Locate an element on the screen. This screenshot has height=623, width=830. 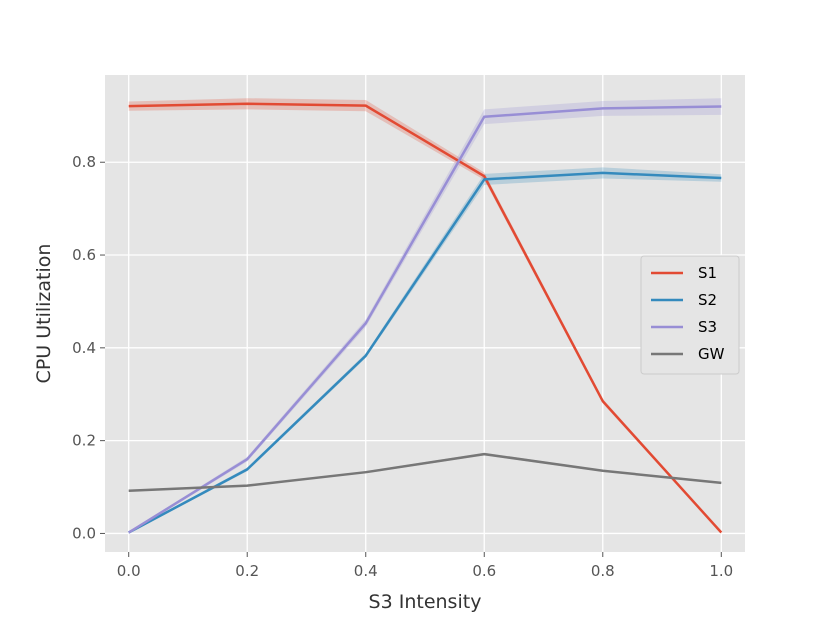
y-tick-label: 0.2 is located at coordinates (84, 441).